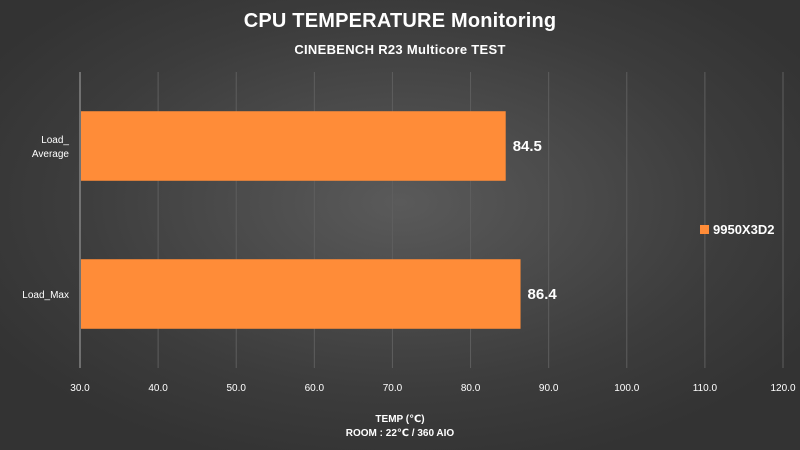 The width and height of the screenshot is (800, 450). I want to click on data-label: 84.5, so click(527, 146).